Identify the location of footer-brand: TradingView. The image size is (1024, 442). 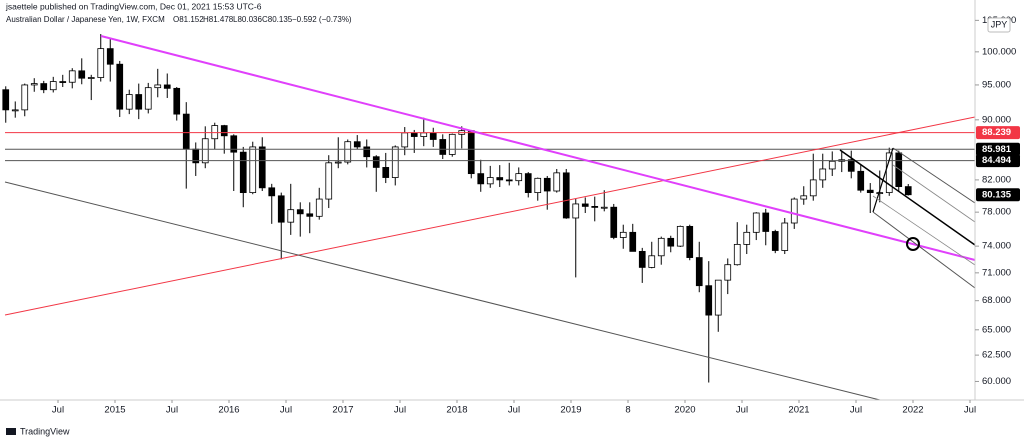
(45, 431).